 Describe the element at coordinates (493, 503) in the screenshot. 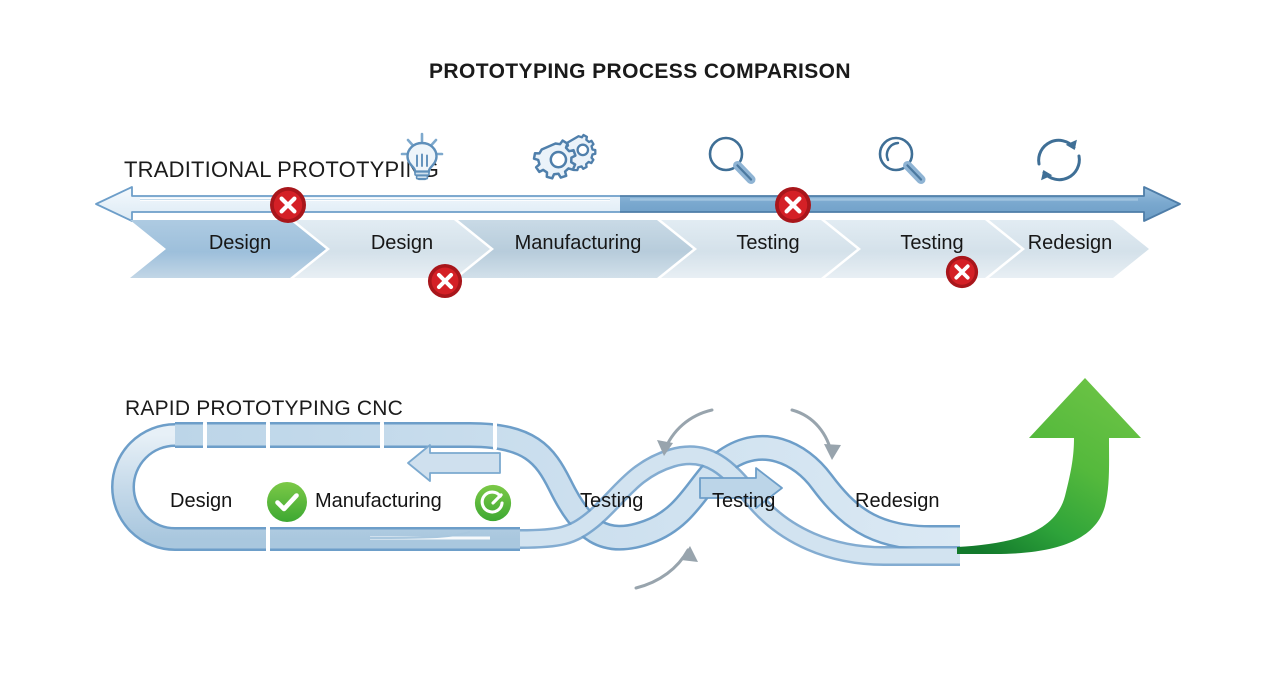

I see `success-cycle-marker` at that location.